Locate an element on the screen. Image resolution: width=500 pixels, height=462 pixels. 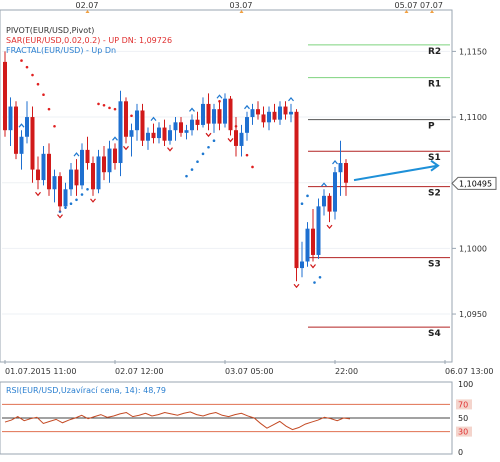
forecast-arrow-head is located at coordinates (435, 165).